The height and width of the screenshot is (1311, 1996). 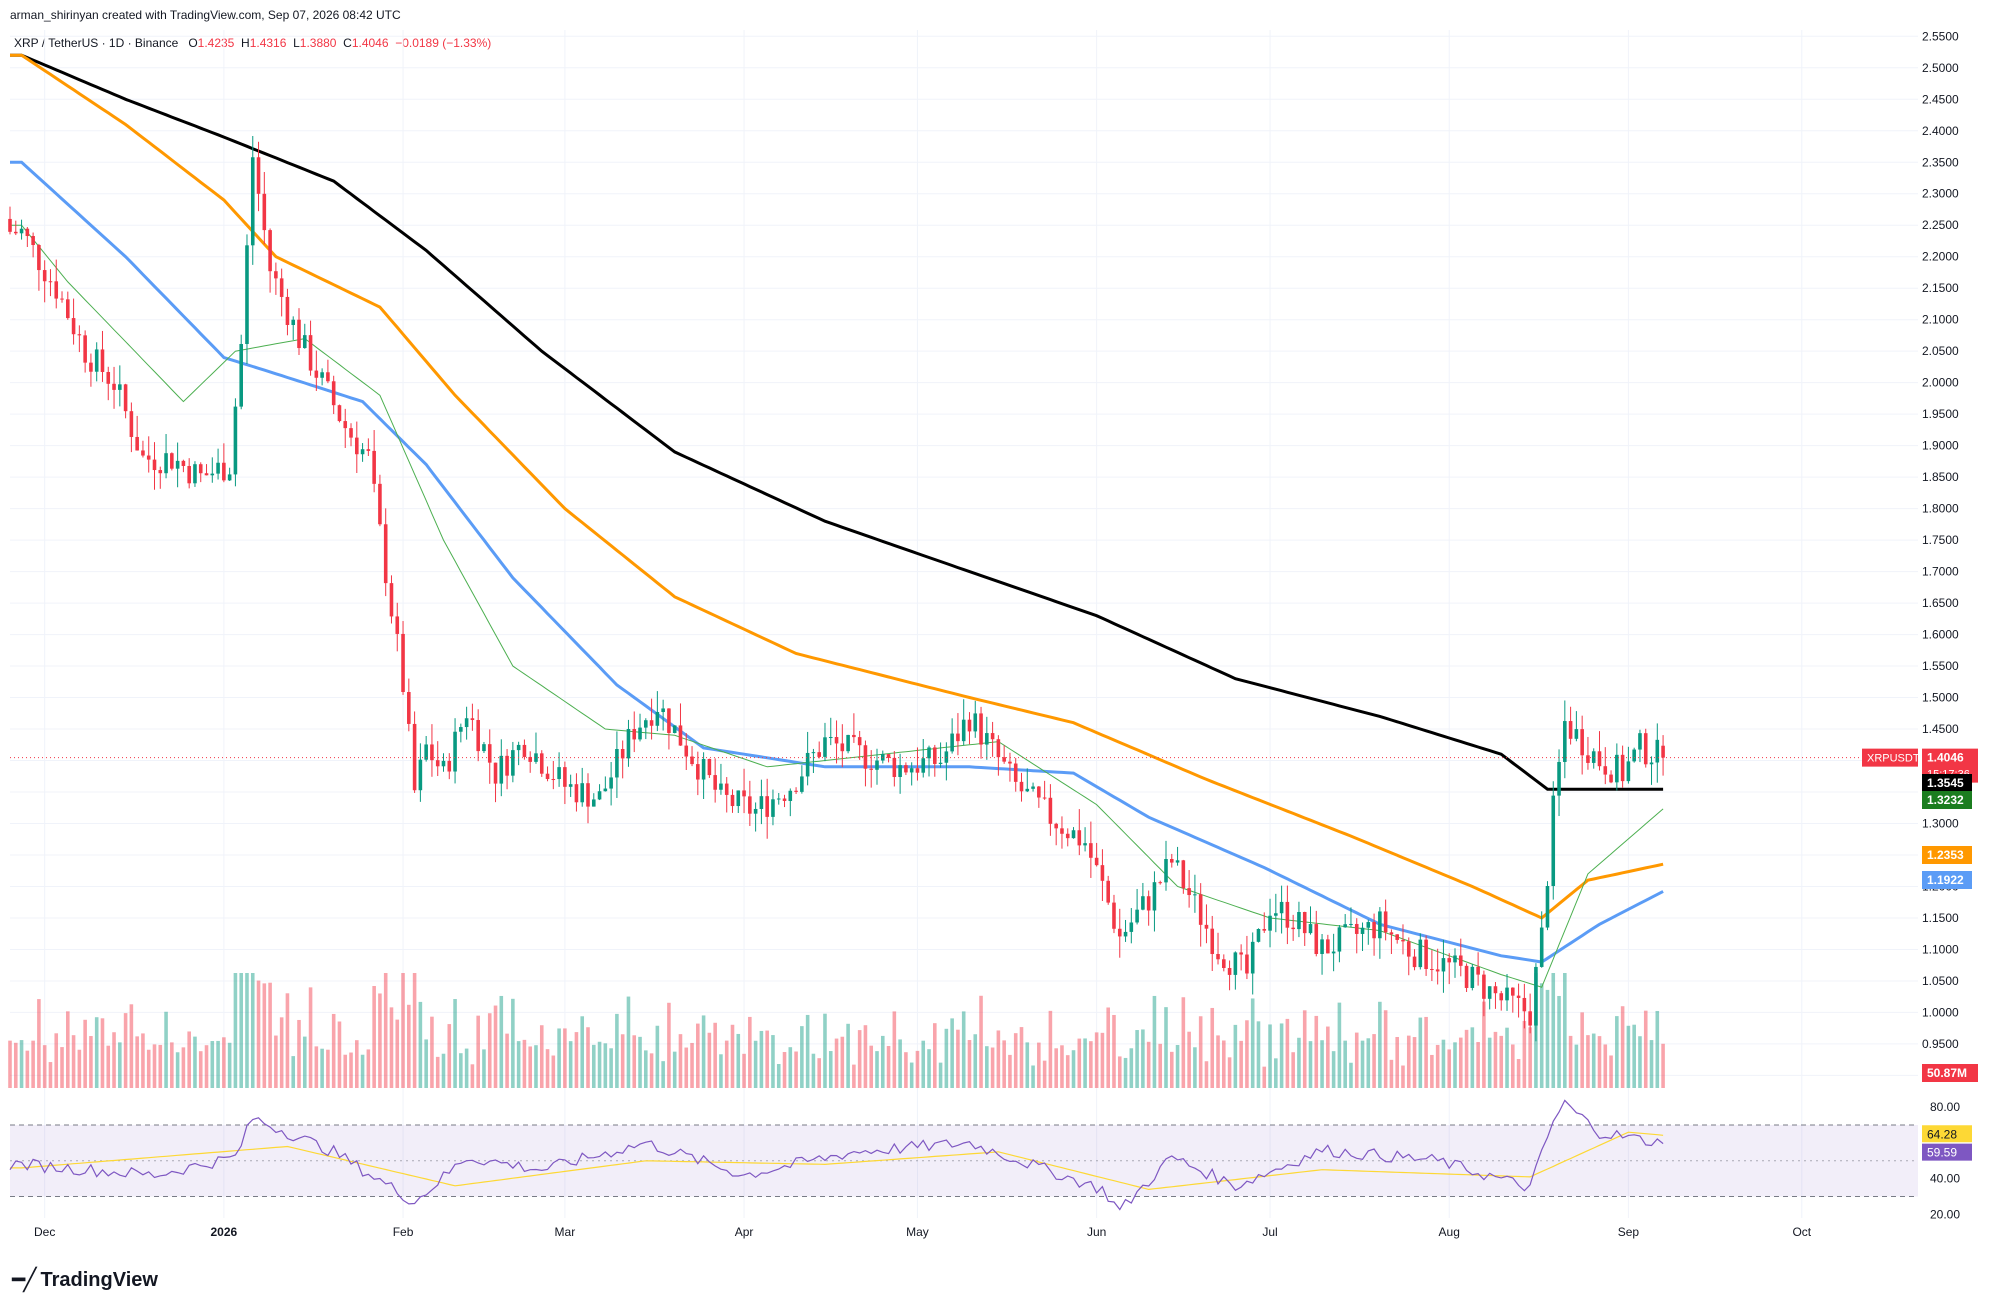 What do you see at coordinates (1940, 320) in the screenshot?
I see `price-tick-label: 2.1000` at bounding box center [1940, 320].